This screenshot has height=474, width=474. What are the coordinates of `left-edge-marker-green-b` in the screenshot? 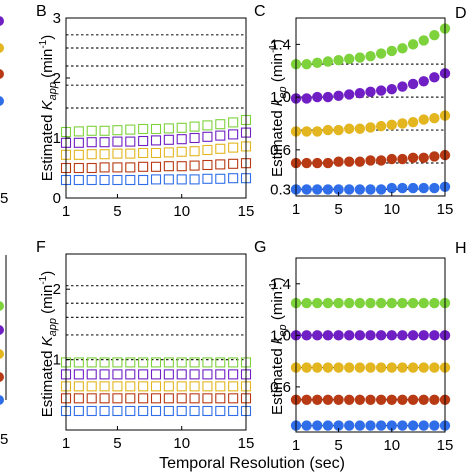 It's located at (2, 306).